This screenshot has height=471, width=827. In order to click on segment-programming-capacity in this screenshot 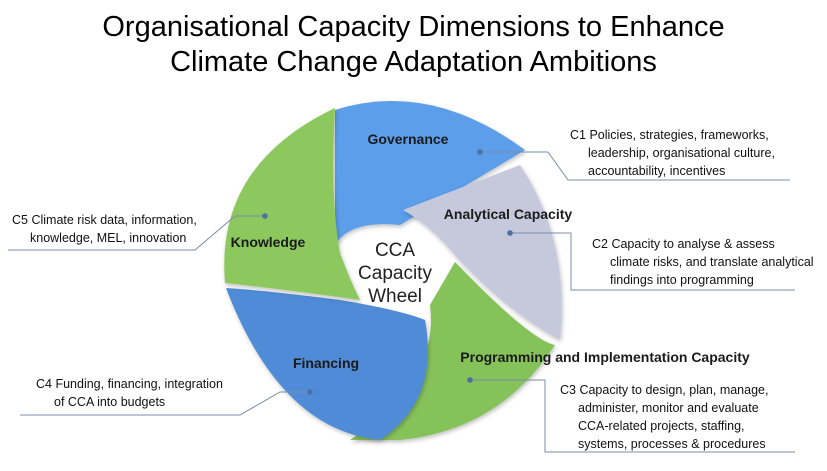, I will do `click(452, 351)`.